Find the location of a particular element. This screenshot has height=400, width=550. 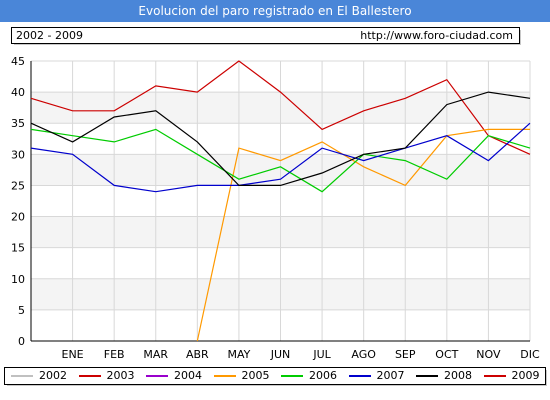

x-tick-label: ENE is located at coordinates (73, 354).